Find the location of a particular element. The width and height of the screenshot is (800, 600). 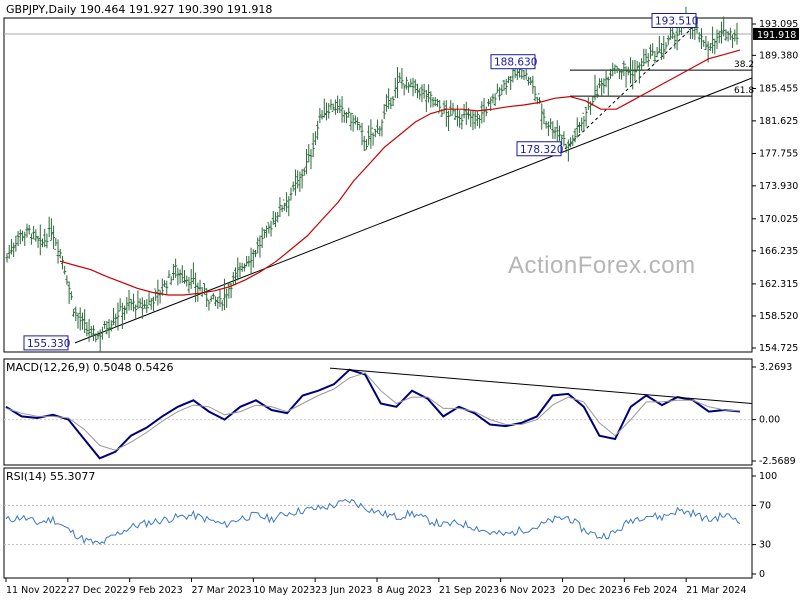

price-label: 155.330 is located at coordinates (48, 344).